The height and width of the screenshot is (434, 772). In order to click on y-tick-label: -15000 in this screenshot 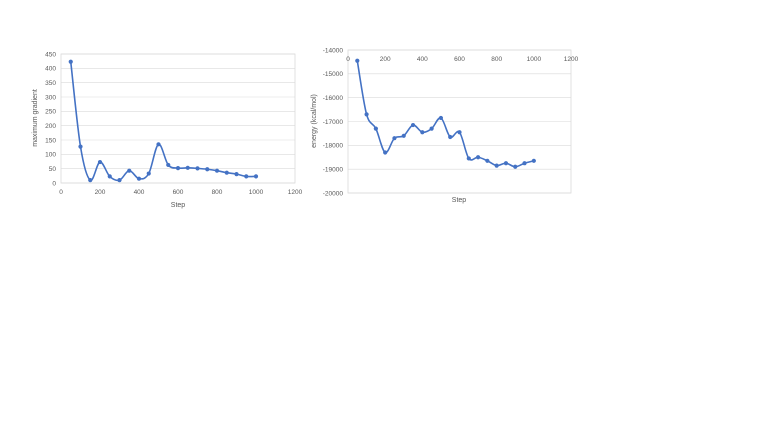, I will do `click(333, 74)`.